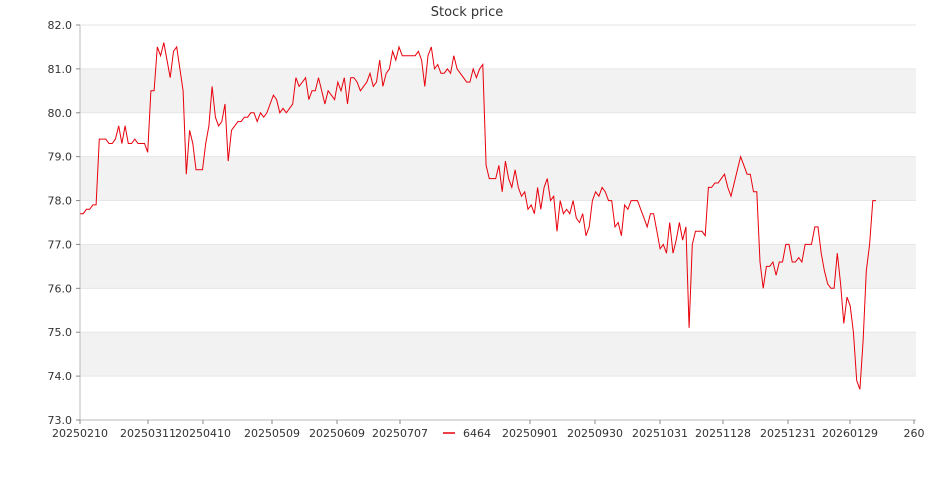 This screenshot has height=500, width=935. I want to click on x-tick-label: 20251231, so click(788, 433).